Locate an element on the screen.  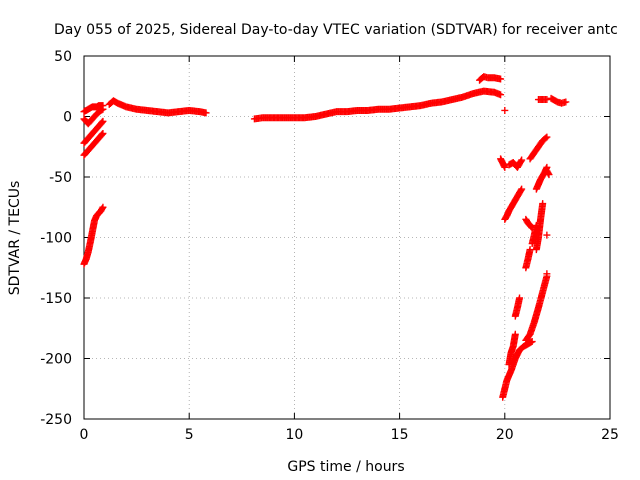
y-tick-label: -100 is located at coordinates (56, 239).